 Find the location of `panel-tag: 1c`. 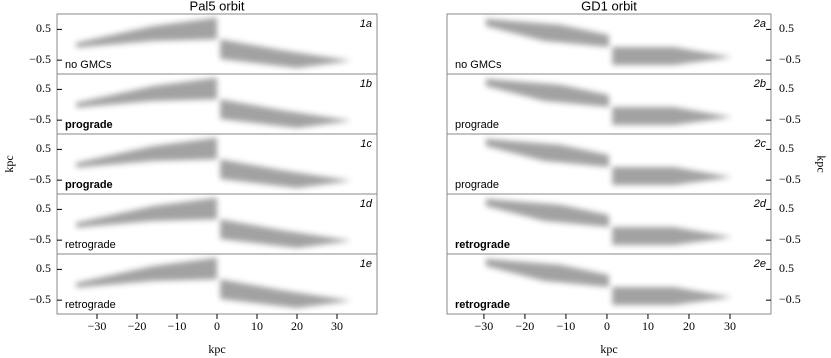

panel-tag: 1c is located at coordinates (366, 144).